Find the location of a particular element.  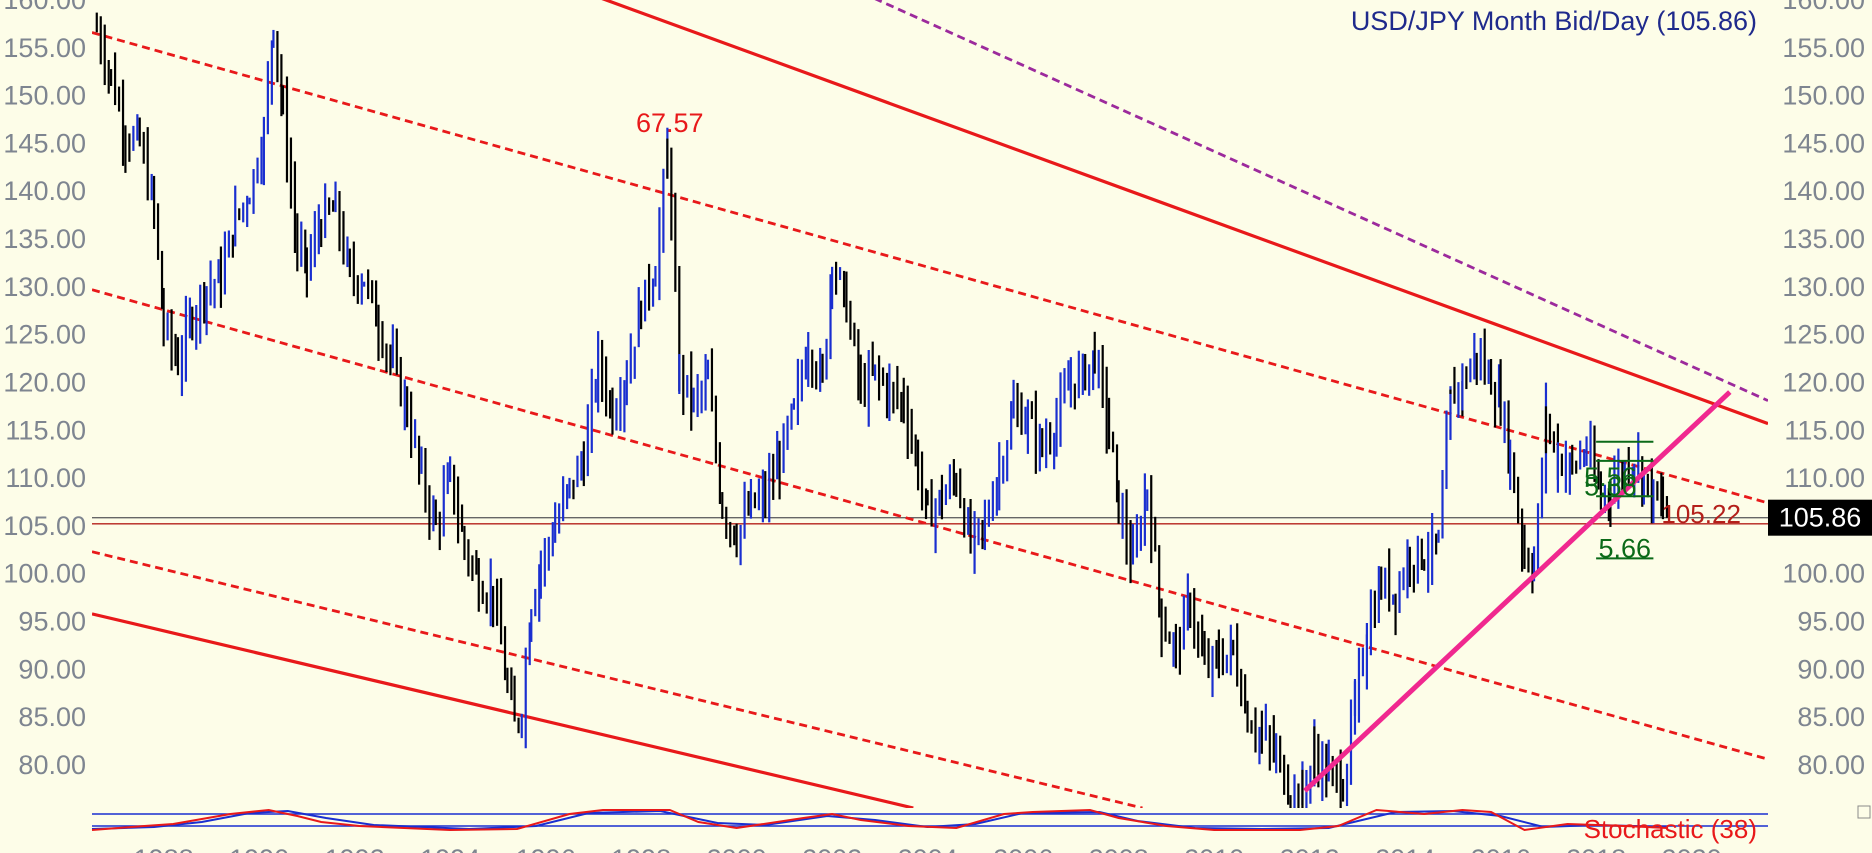

x-tick: 2008 is located at coordinates (1119, 848).